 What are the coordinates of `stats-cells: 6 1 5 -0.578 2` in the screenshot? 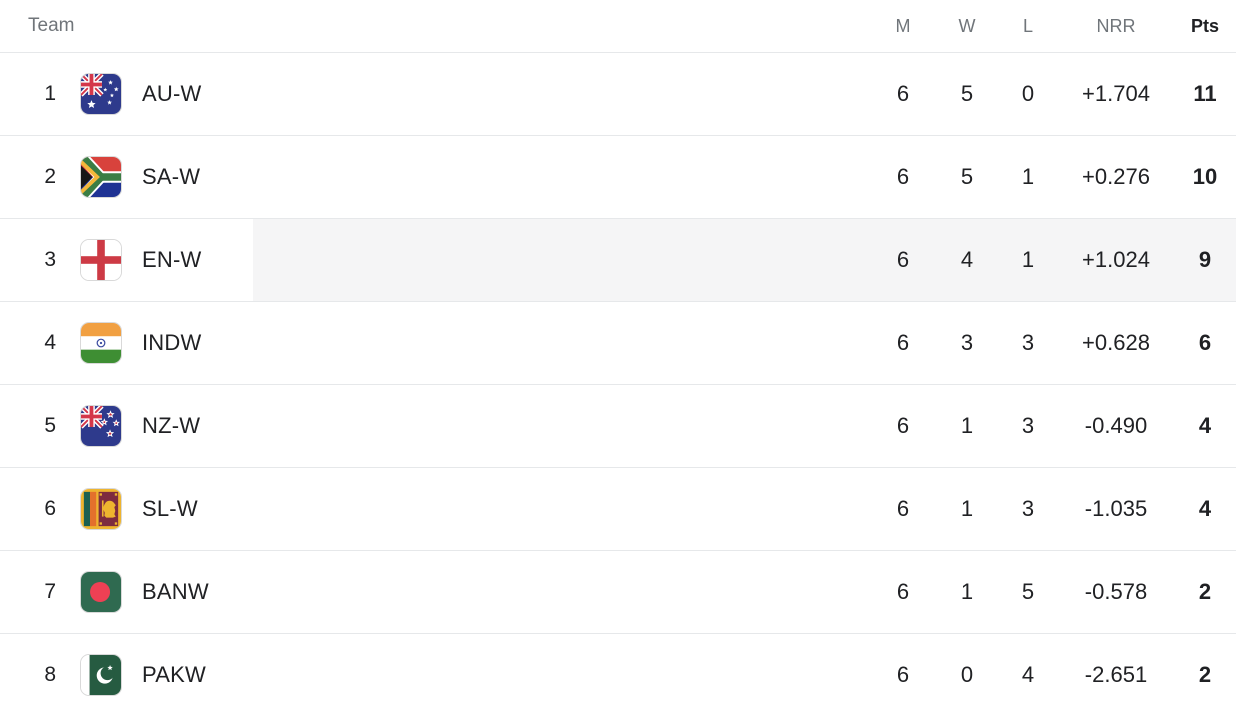 It's located at (744, 592).